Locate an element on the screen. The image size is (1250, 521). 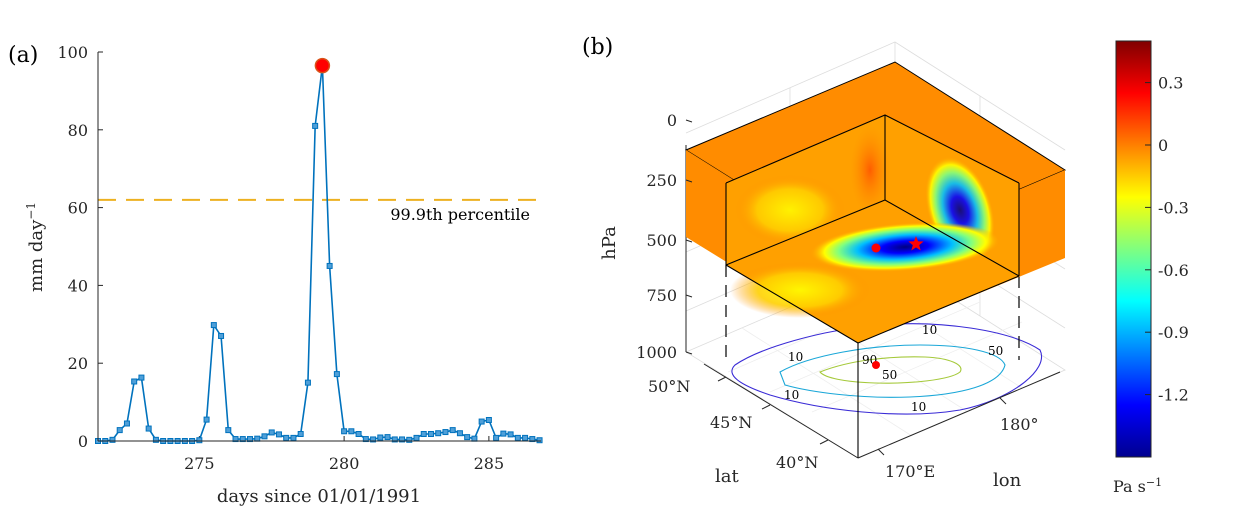
colorbar-unit: Pa s−1 is located at coordinates (1137, 486).